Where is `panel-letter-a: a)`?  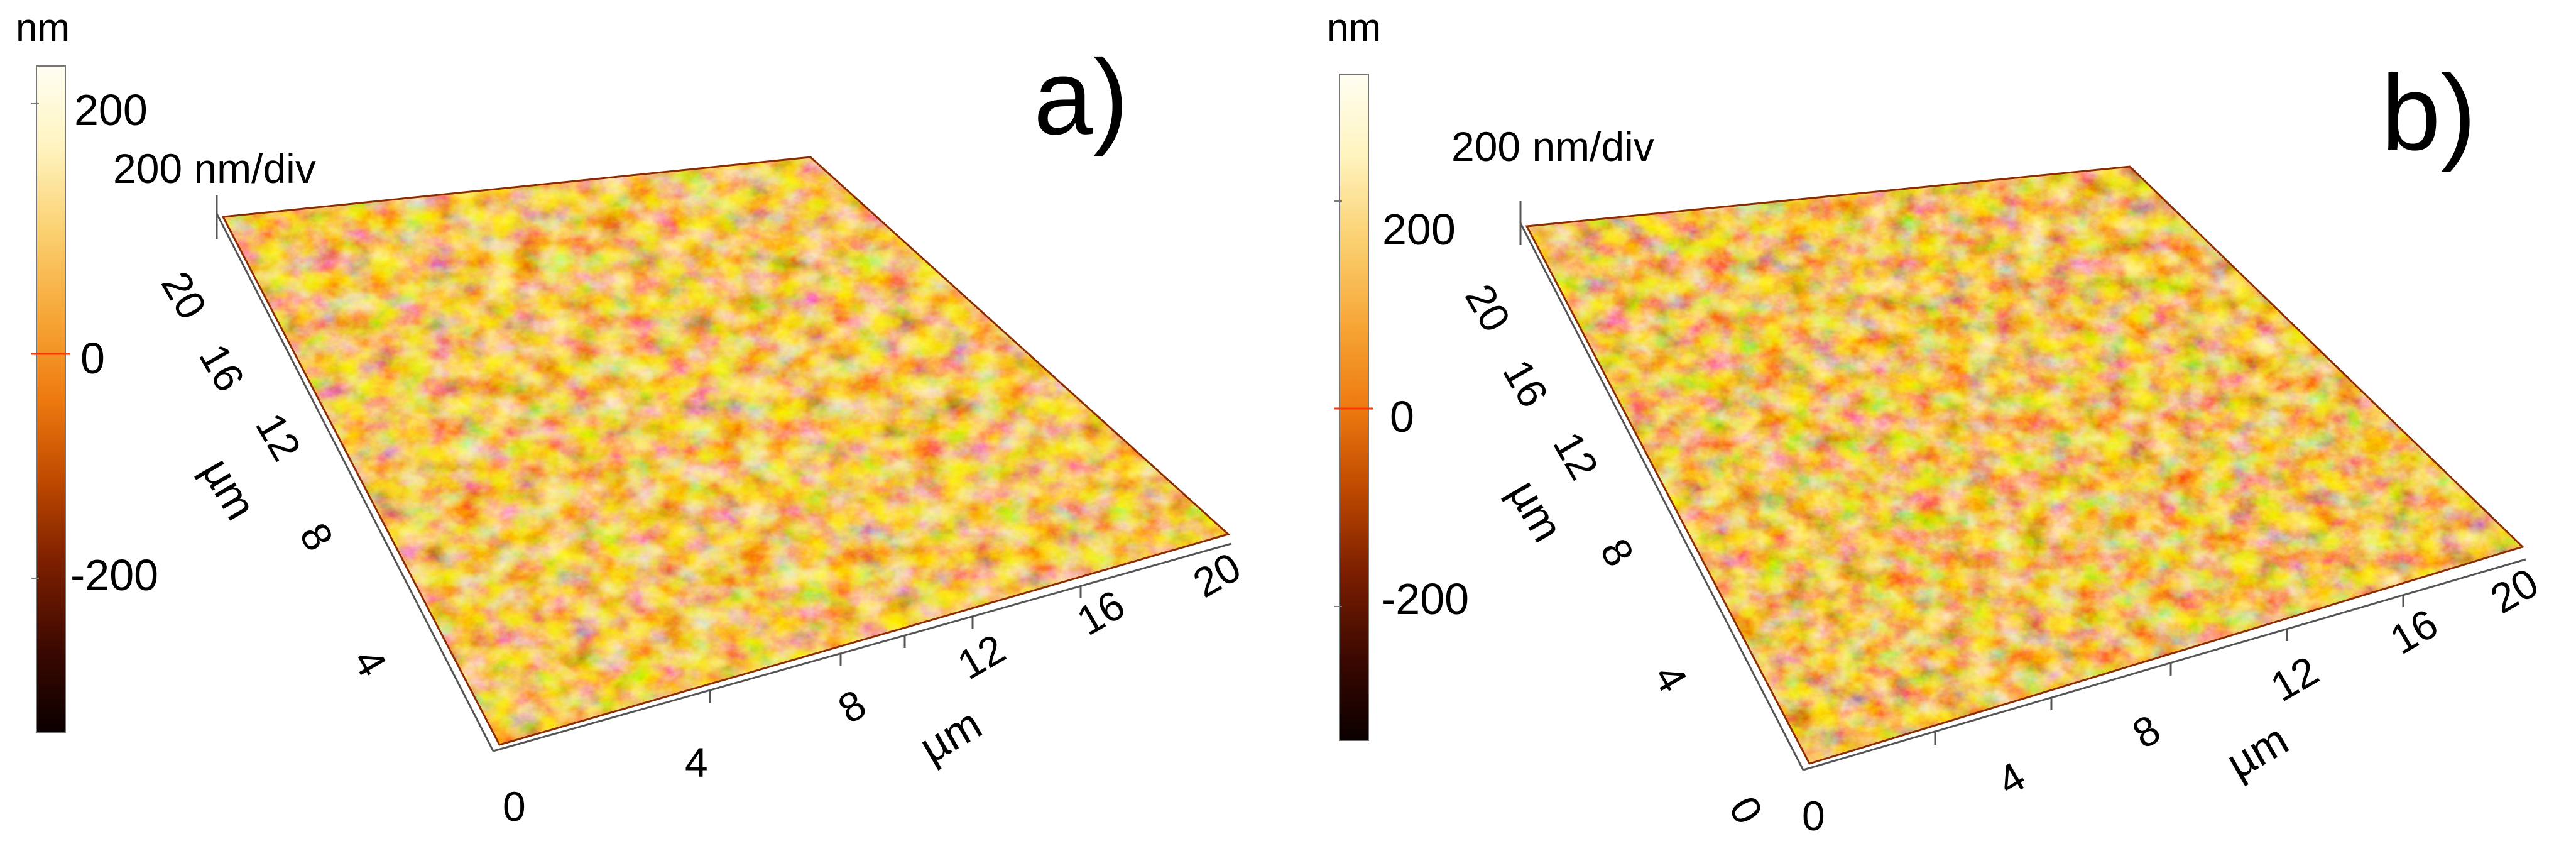
panel-letter-a: a) is located at coordinates (1081, 97).